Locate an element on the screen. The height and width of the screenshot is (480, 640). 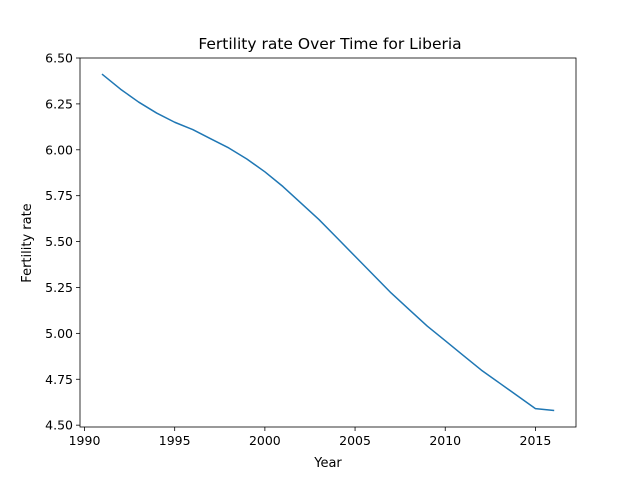
y-tick-label: 4.50 is located at coordinates (59, 425).